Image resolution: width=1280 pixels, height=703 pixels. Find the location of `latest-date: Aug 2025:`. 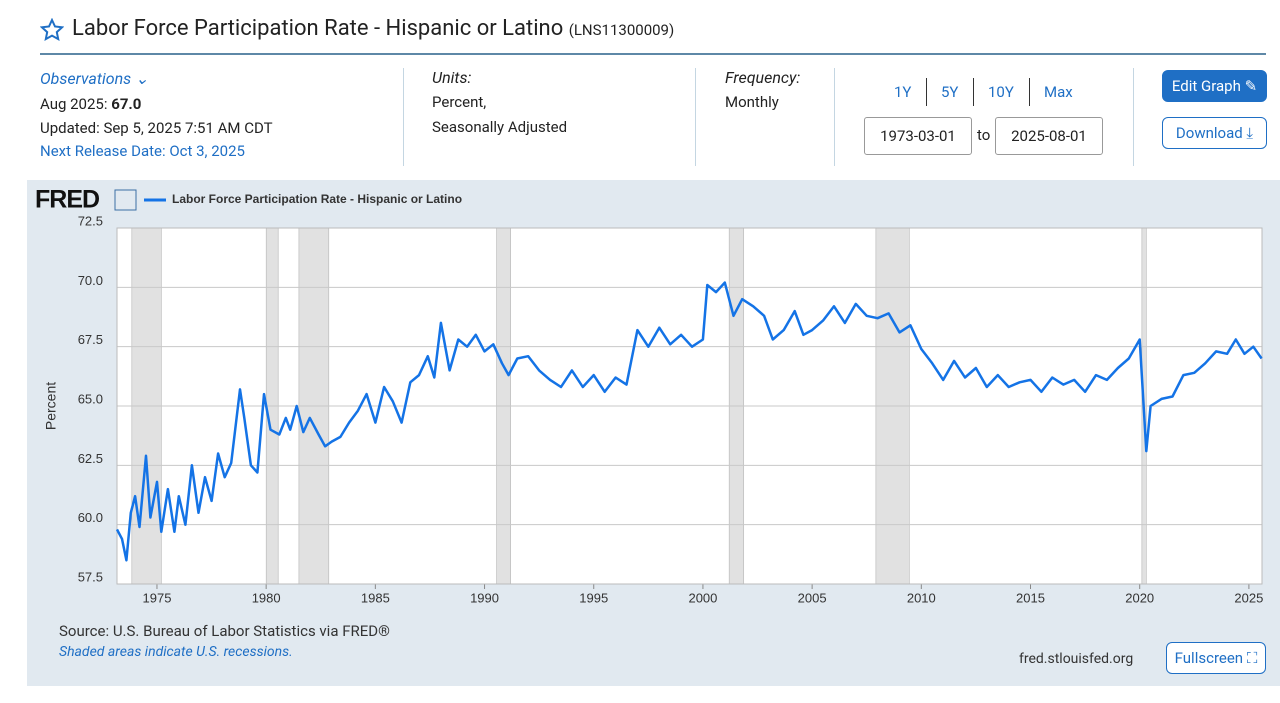

latest-date: Aug 2025: is located at coordinates (74, 104).